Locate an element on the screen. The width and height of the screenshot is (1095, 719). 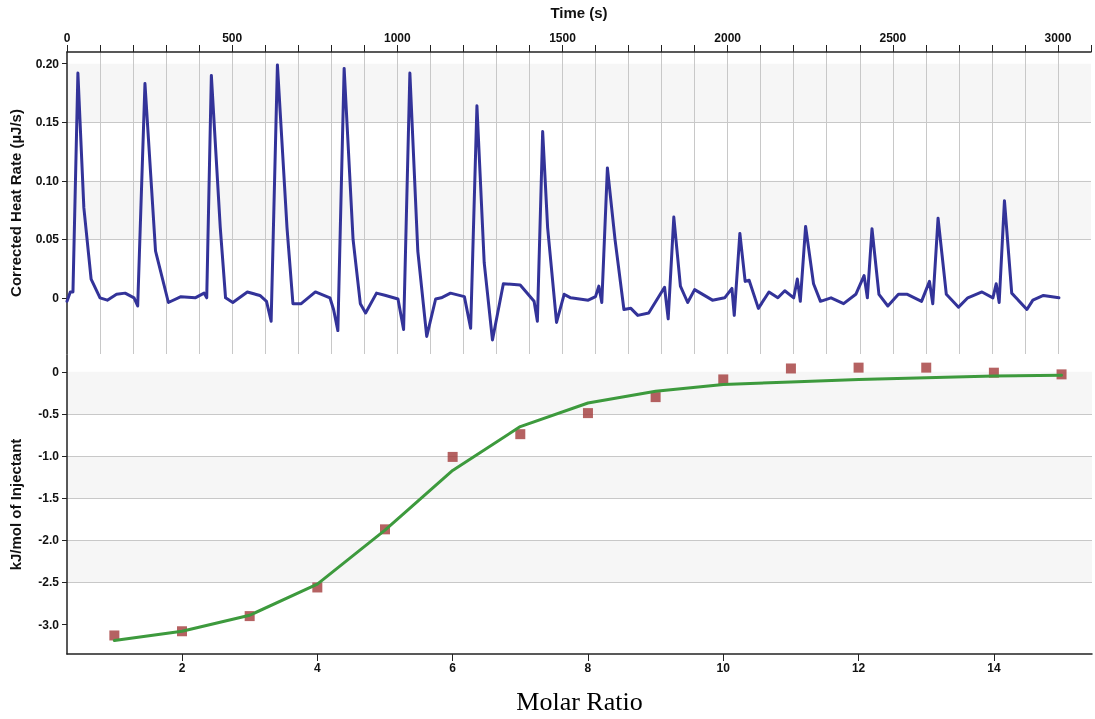
y-tick-label: 0.15 is located at coordinates (47, 122).